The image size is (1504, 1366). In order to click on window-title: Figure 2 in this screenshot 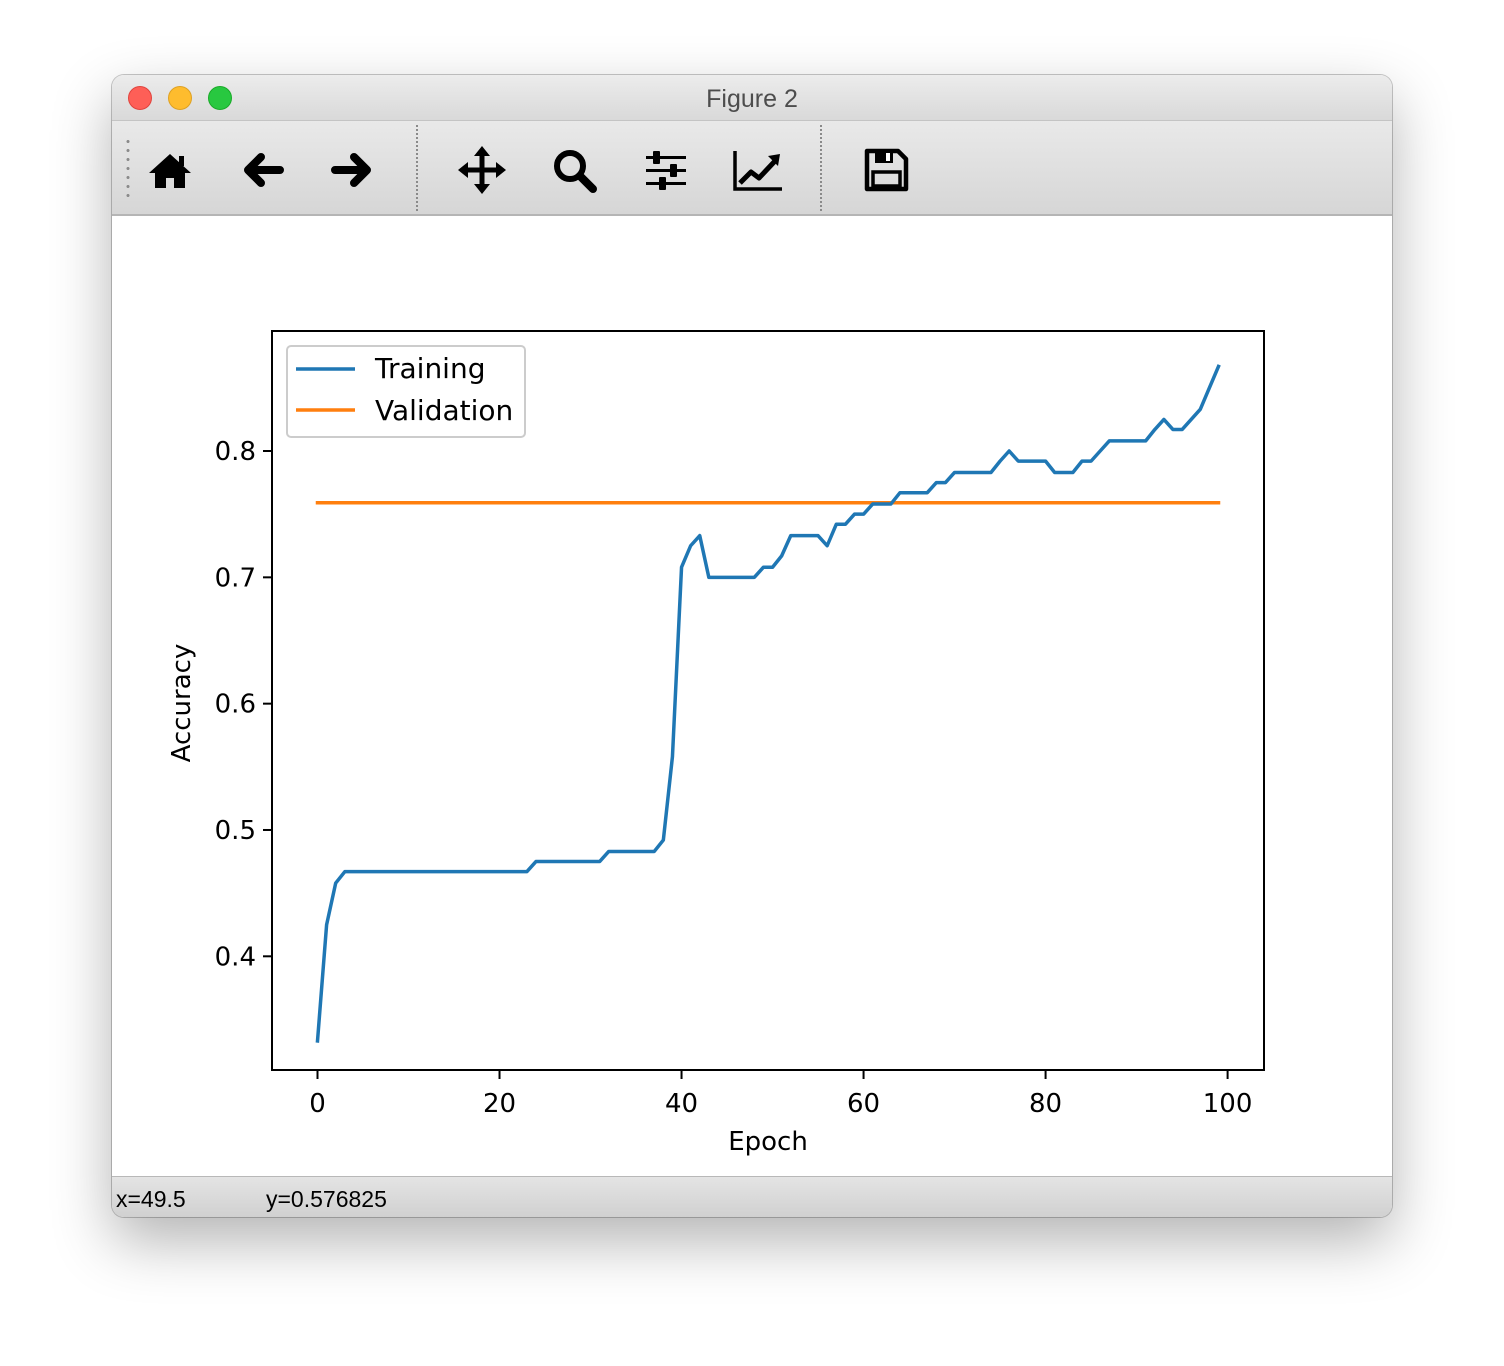, I will do `click(752, 99)`.